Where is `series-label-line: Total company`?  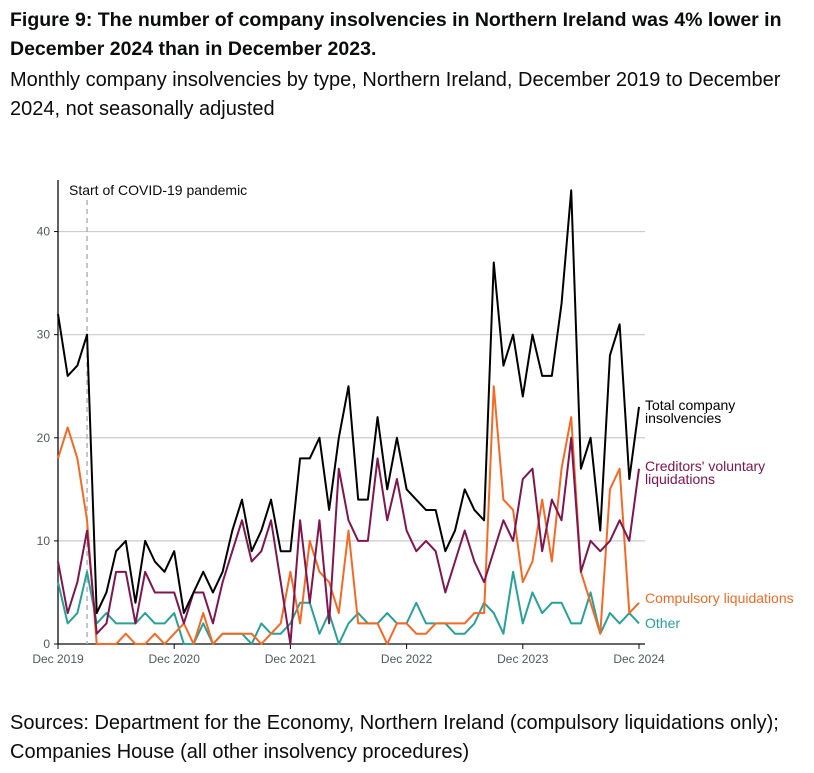 series-label-line: Total company is located at coordinates (690, 405).